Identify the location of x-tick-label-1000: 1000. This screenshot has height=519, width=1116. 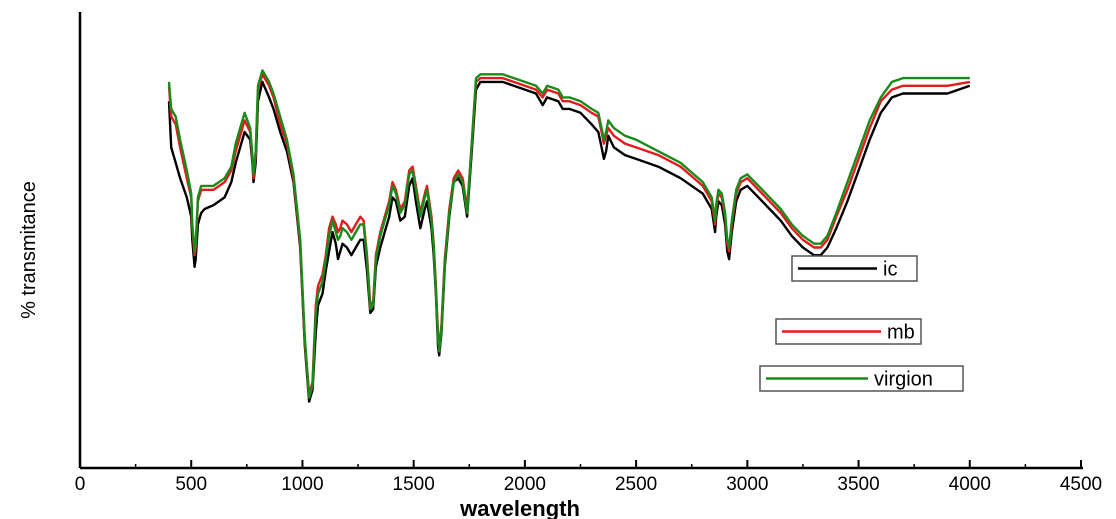
(302, 484).